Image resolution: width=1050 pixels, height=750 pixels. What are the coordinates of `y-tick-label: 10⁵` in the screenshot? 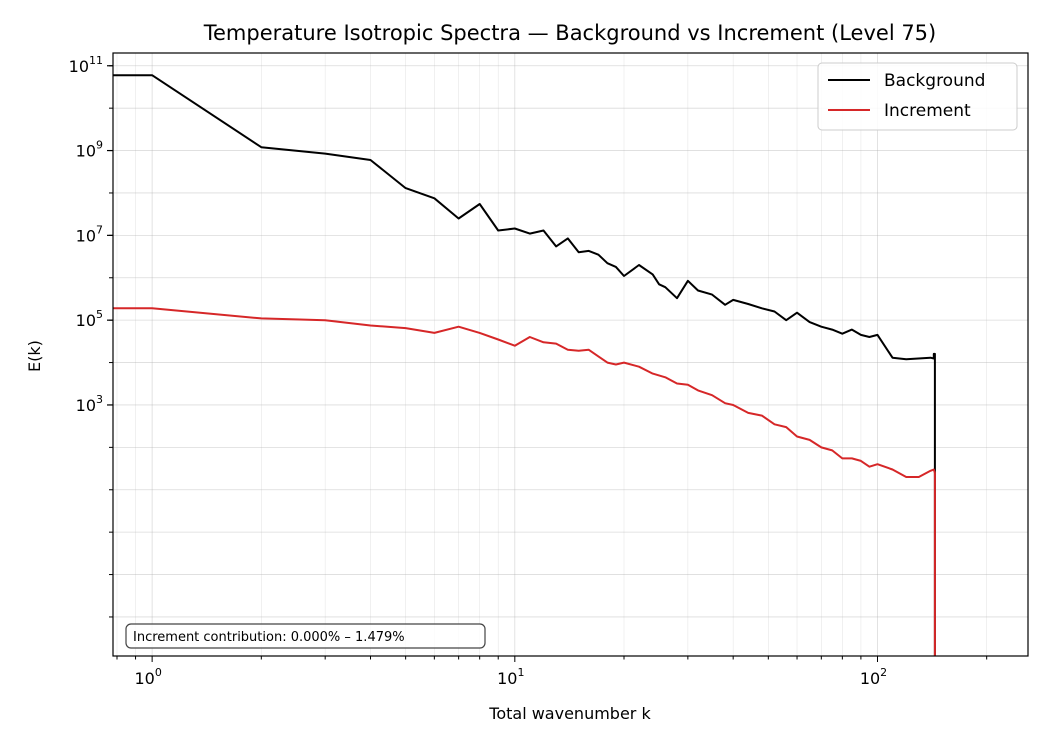 It's located at (89, 319).